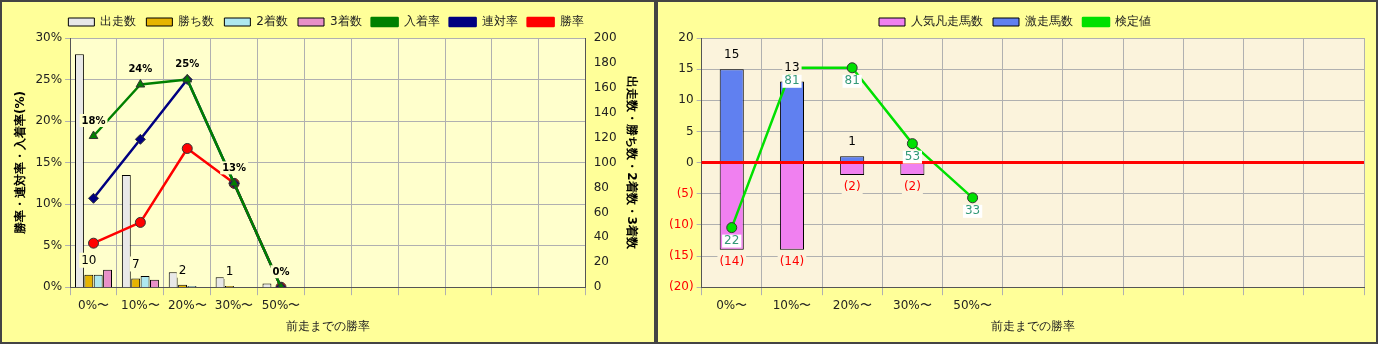  What do you see at coordinates (601, 261) in the screenshot?
I see `y2-tick-label: 20` at bounding box center [601, 261].